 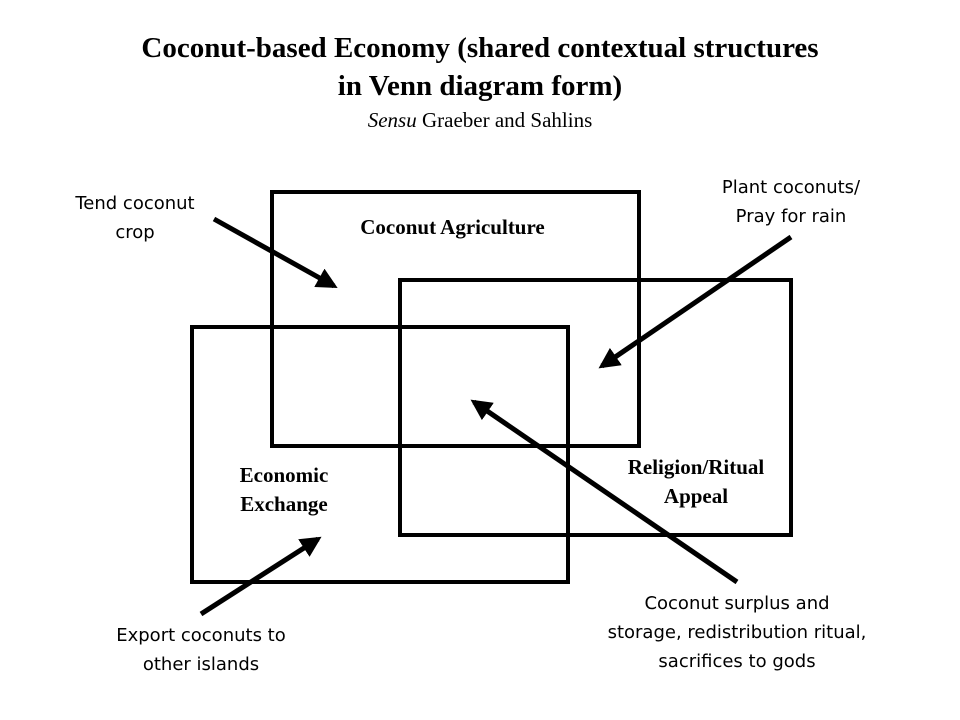 I want to click on agriculture-label: Coconut Agriculture, so click(x=452, y=227).